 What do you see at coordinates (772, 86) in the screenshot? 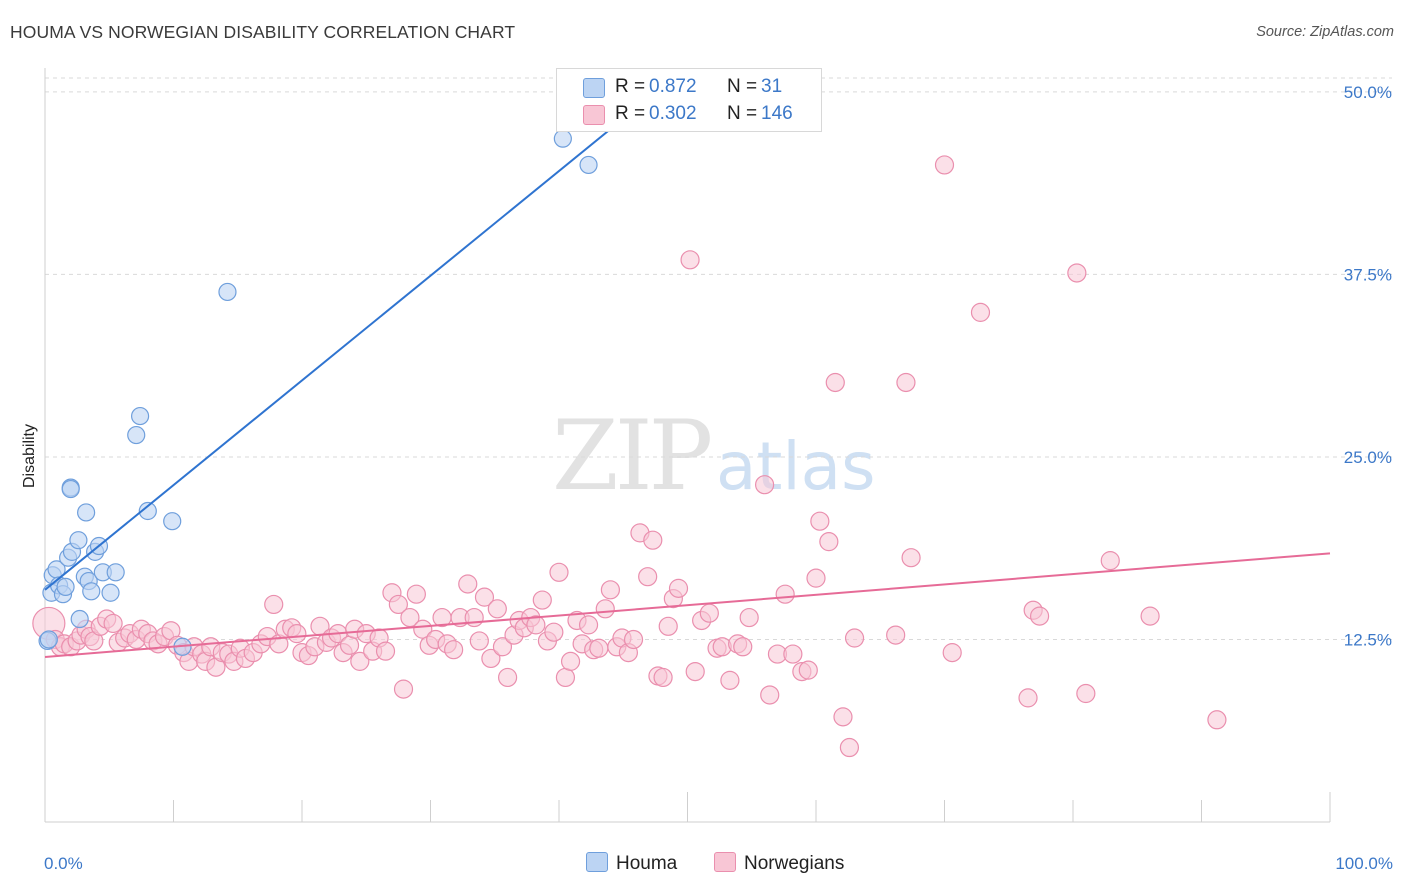
I see `houma-n-value: 31` at bounding box center [772, 86].